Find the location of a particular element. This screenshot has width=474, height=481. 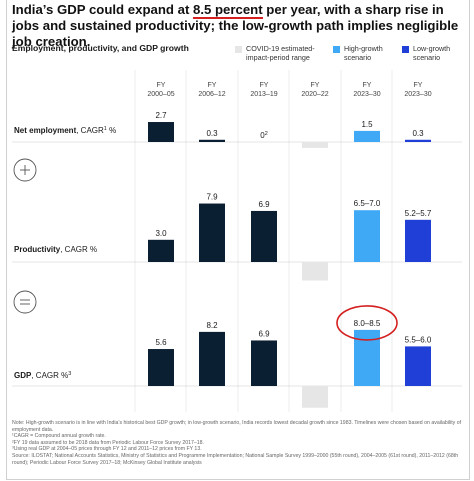

legend-swatch-low is located at coordinates (405, 49).